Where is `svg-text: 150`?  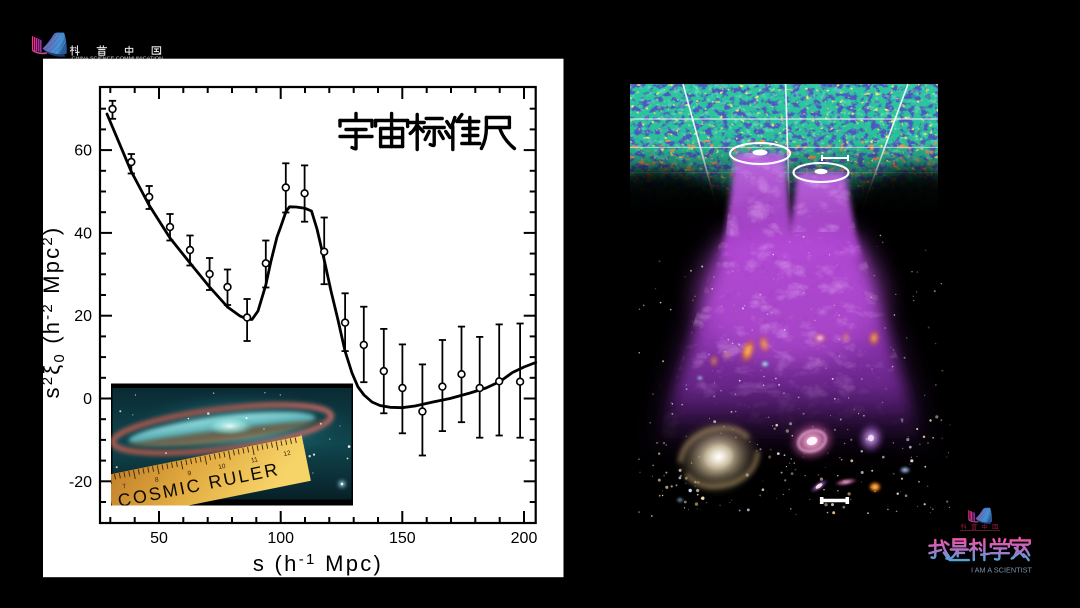
svg-text: 150 is located at coordinates (402, 538).